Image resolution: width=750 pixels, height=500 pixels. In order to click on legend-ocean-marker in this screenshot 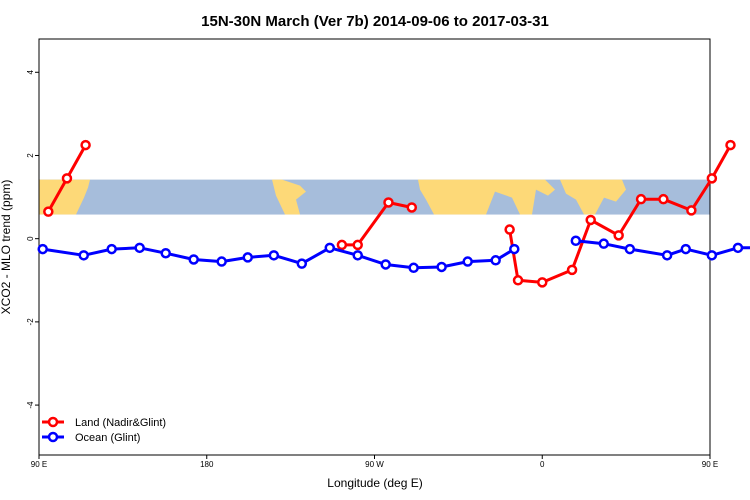, I will do `click(53, 437)`.